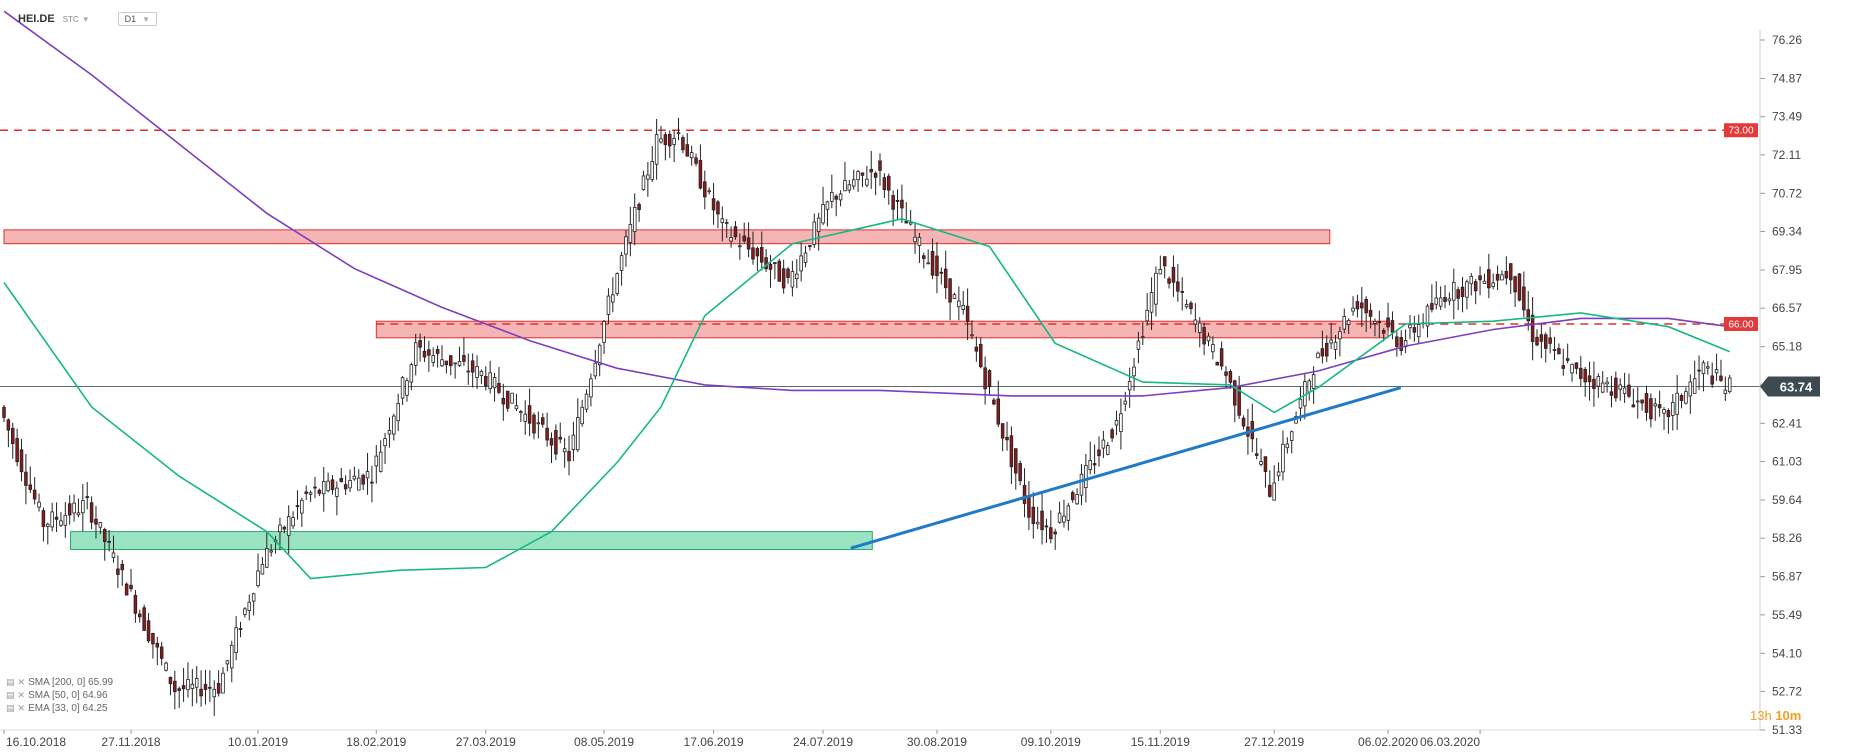 Image resolution: width=1866 pixels, height=756 pixels. Describe the element at coordinates (76, 19) in the screenshot. I see `source-selector: STC ▼` at that location.